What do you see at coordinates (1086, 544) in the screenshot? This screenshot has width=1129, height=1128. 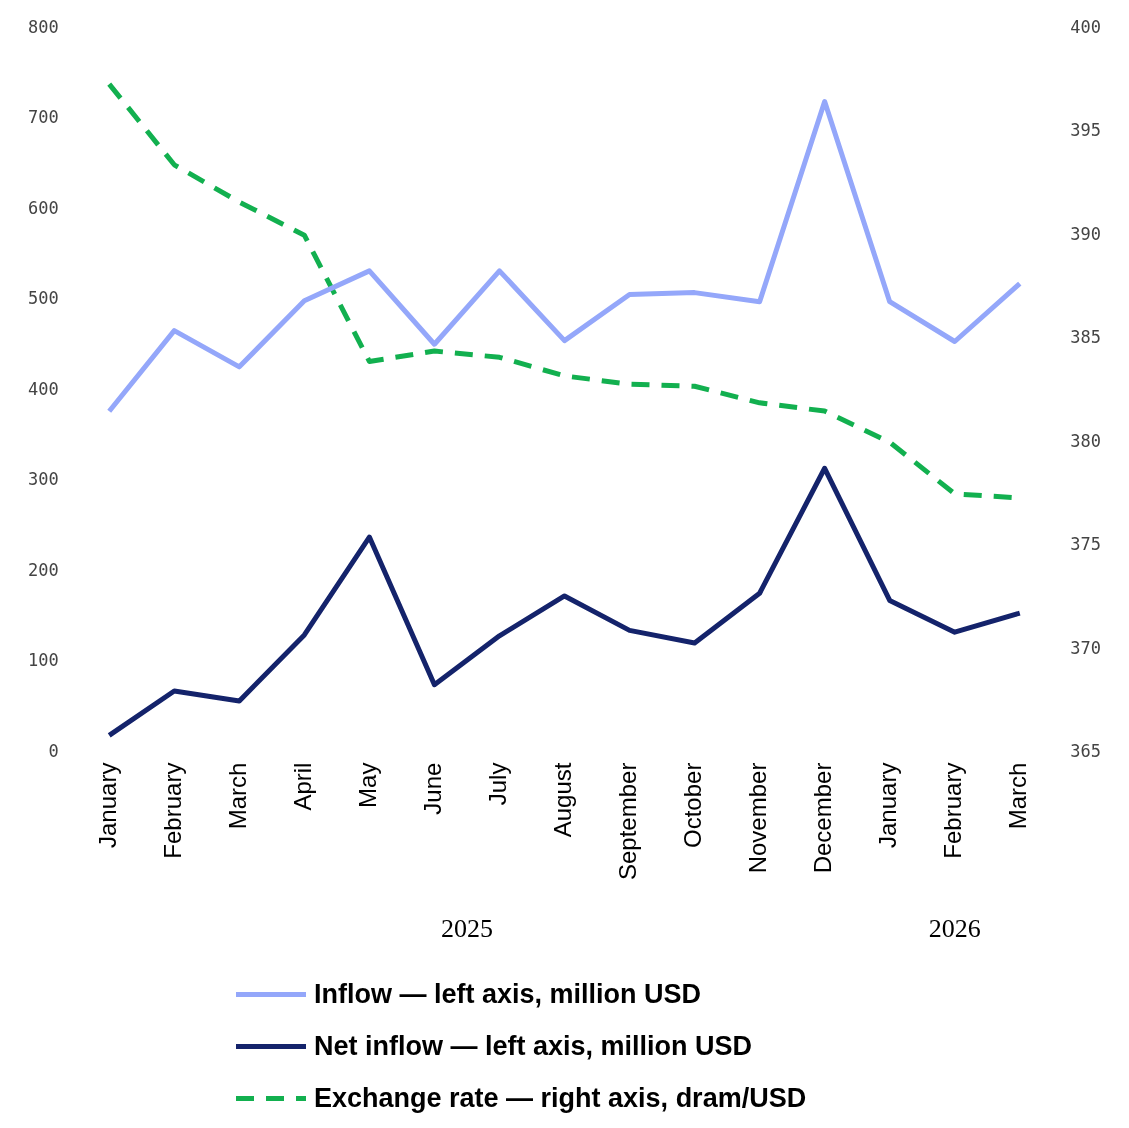 I see `y2-tick-label: 375` at bounding box center [1086, 544].